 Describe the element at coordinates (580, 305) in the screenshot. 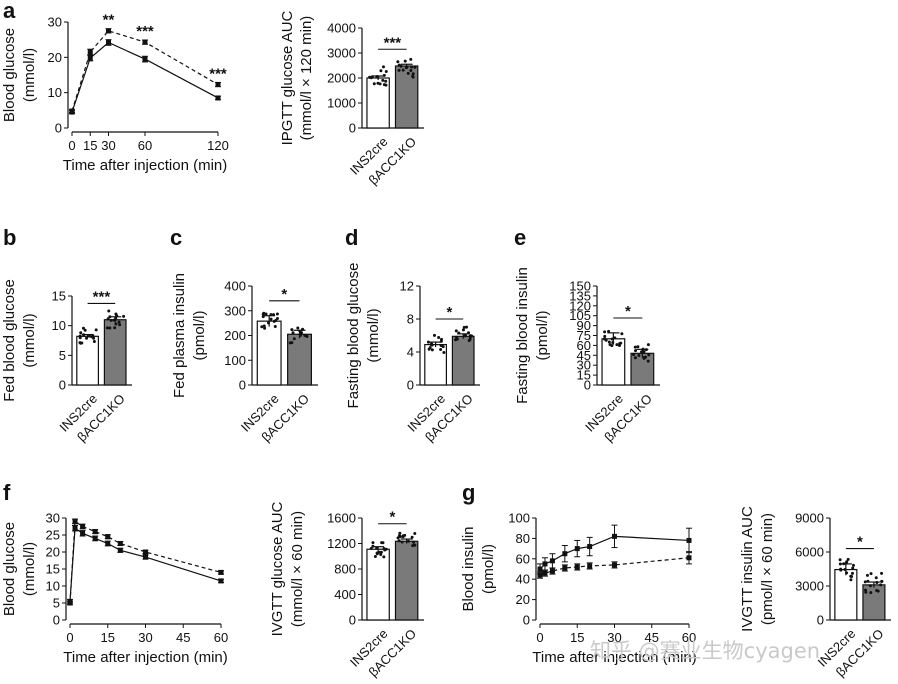

I see `y-tick-label: 120` at that location.